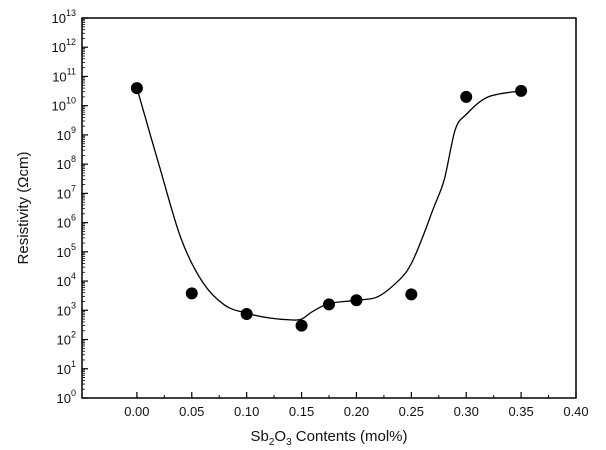  What do you see at coordinates (246, 411) in the screenshot?
I see `x-tick-label: 0.10` at bounding box center [246, 411].